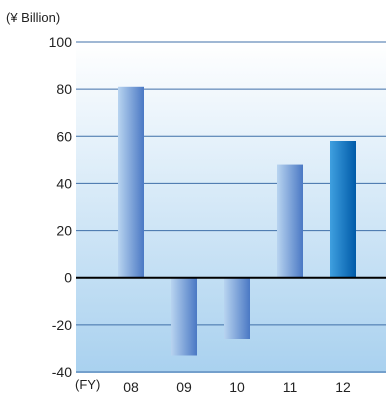 This screenshot has height=395, width=386. I want to click on y-axis-tick-labels: -40 -20 0 20 40 60 80 100, so click(61, 207).